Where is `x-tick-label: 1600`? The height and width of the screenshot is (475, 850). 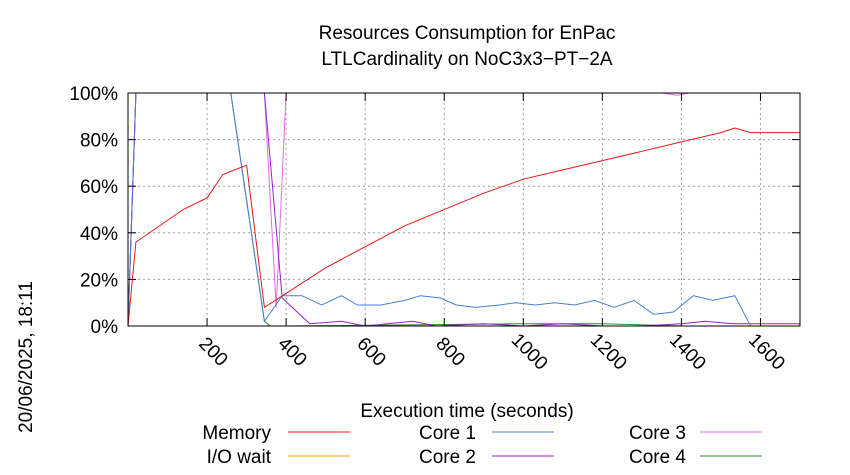
x-tick-label: 1600 is located at coordinates (766, 352).